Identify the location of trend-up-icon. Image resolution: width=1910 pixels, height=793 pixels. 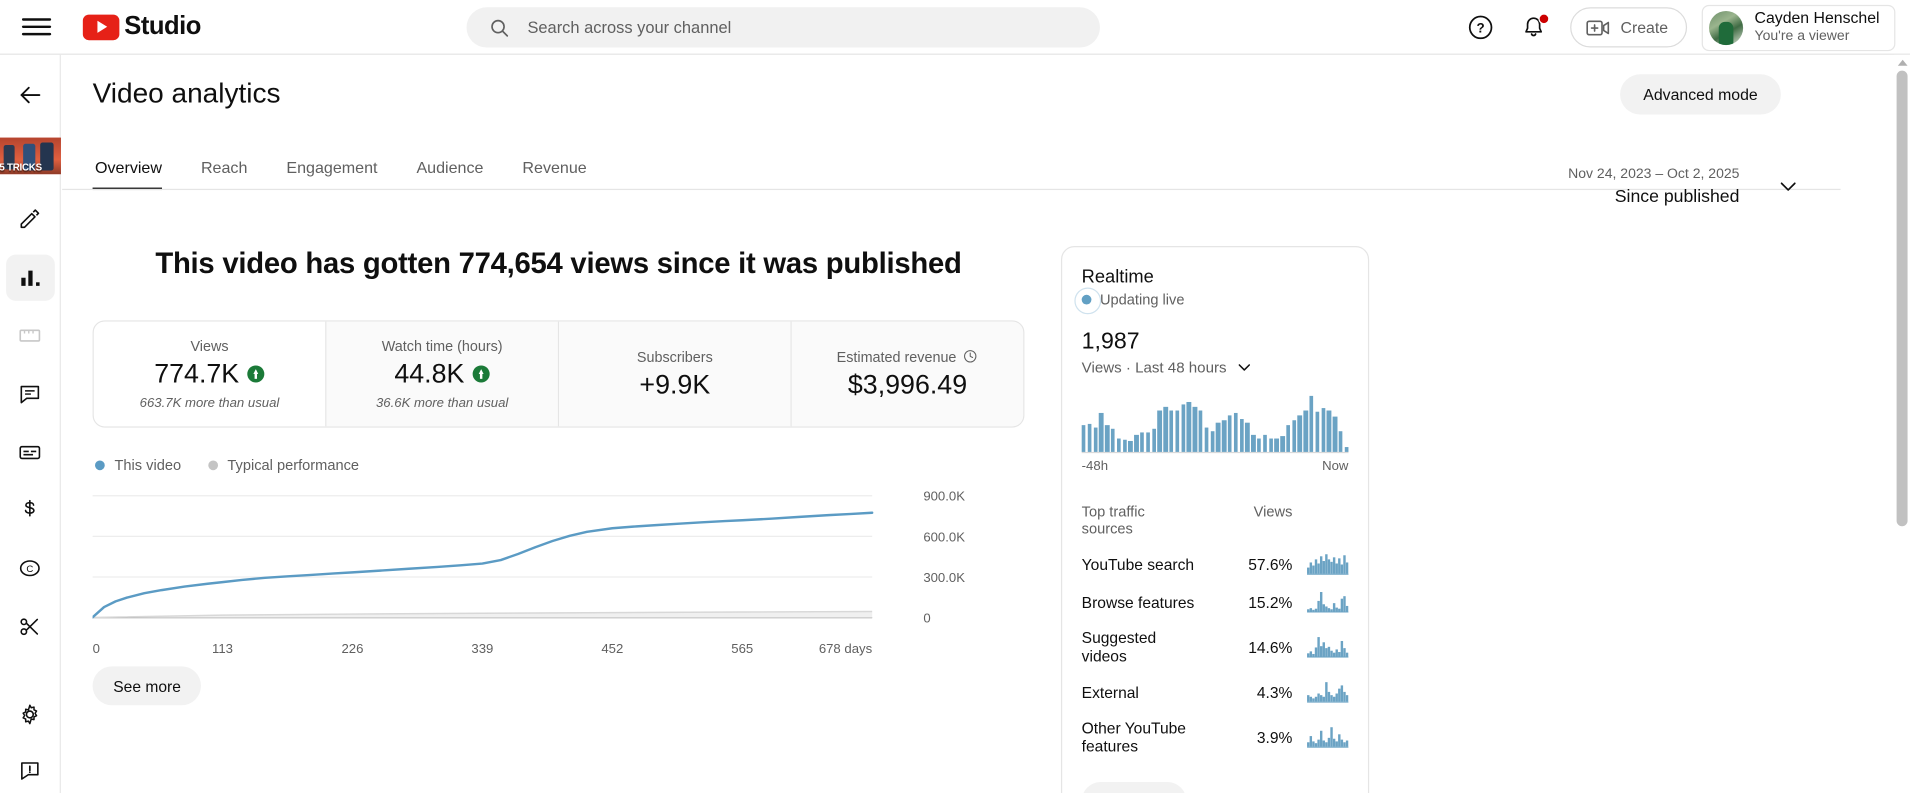
(481, 374).